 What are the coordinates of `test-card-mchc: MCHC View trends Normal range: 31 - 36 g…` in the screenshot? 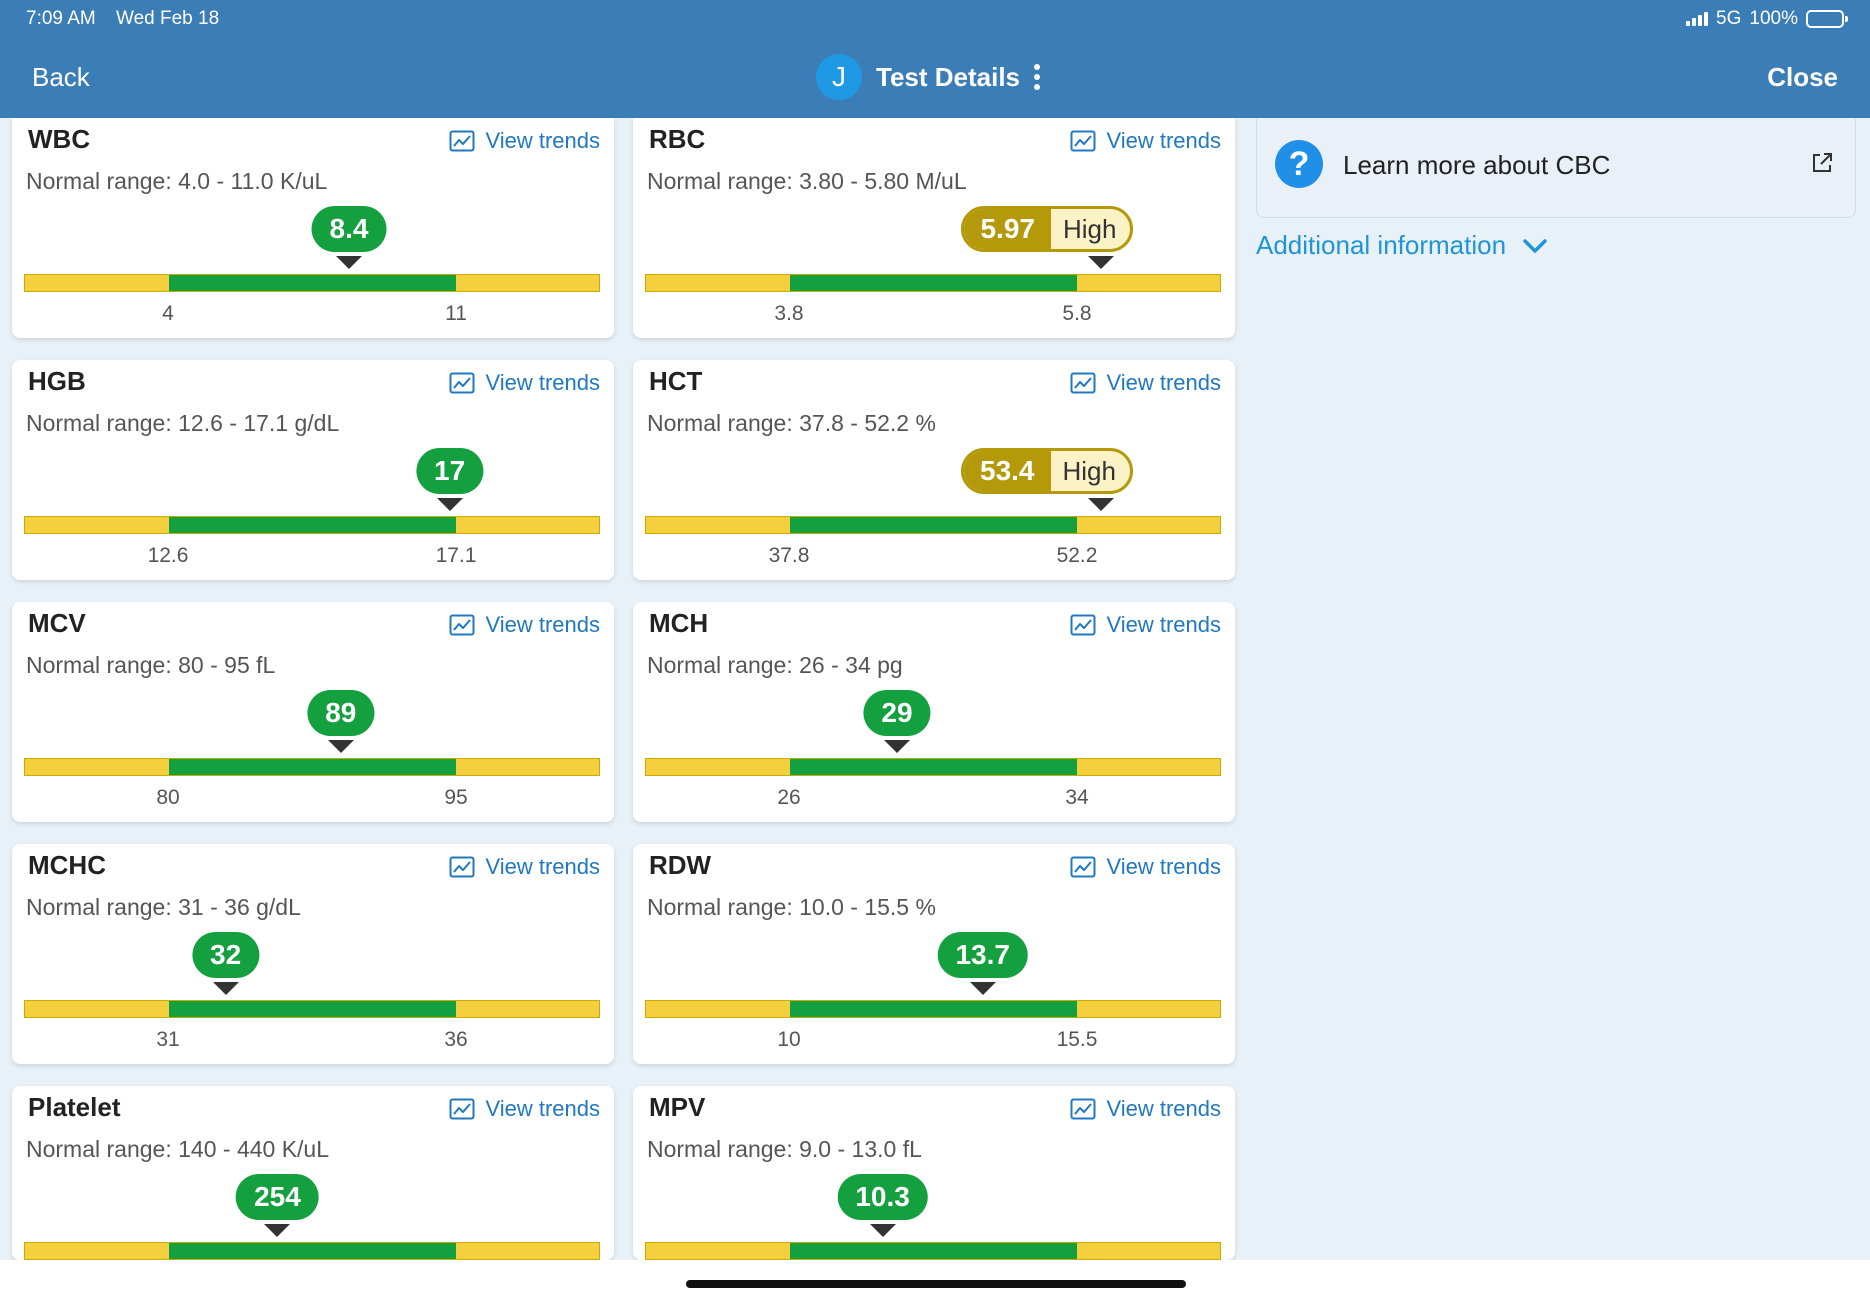 It's located at (313, 954).